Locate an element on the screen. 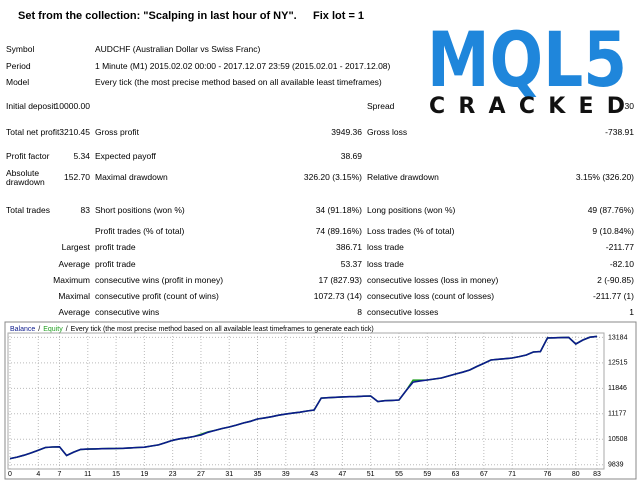 The width and height of the screenshot is (640, 480). y-tick-label: 9839 is located at coordinates (616, 465).